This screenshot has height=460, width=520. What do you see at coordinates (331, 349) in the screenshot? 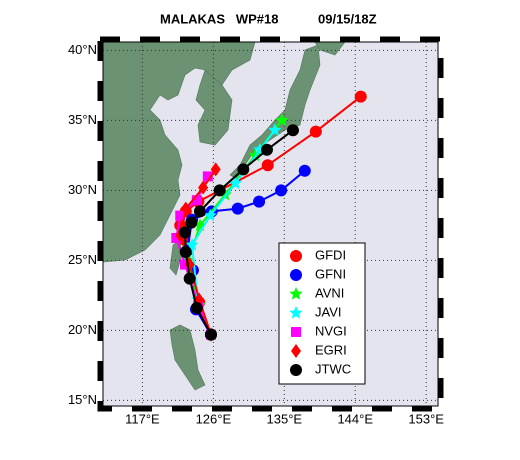
I see `legend-label: EGRI` at bounding box center [331, 349].